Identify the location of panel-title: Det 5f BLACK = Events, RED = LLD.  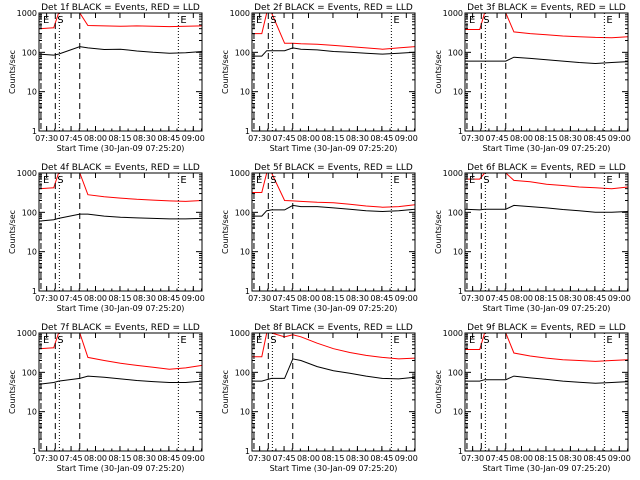
(333, 168).